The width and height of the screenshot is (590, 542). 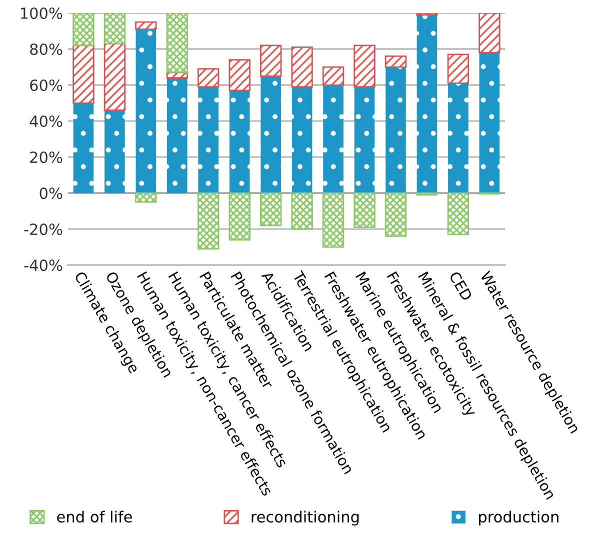 What do you see at coordinates (94, 516) in the screenshot?
I see `legend-label: end of life` at bounding box center [94, 516].